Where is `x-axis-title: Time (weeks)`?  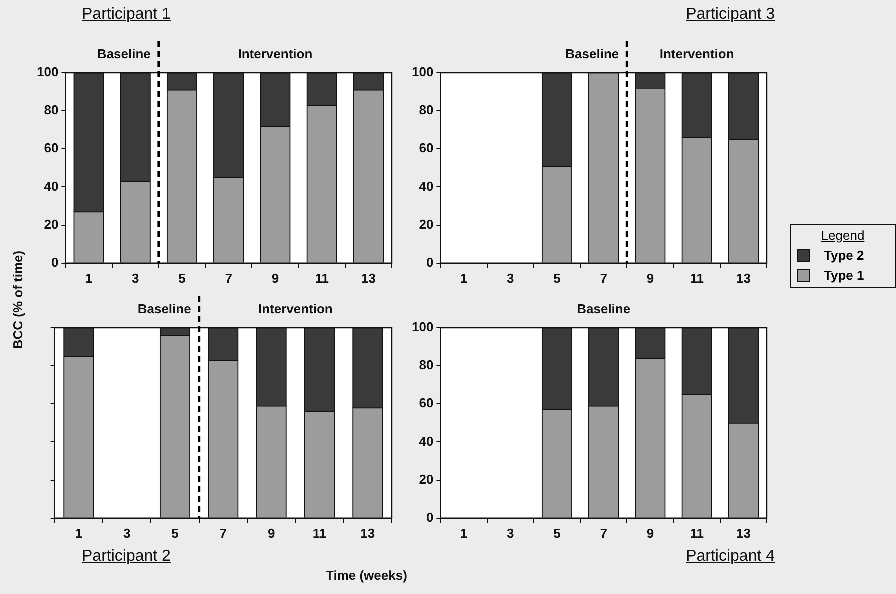 x-axis-title: Time (weeks) is located at coordinates (367, 575).